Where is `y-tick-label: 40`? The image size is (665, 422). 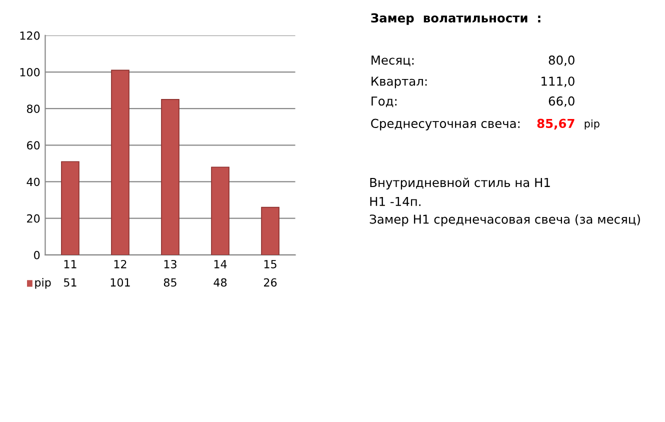
y-tick-label: 40 is located at coordinates (33, 182).